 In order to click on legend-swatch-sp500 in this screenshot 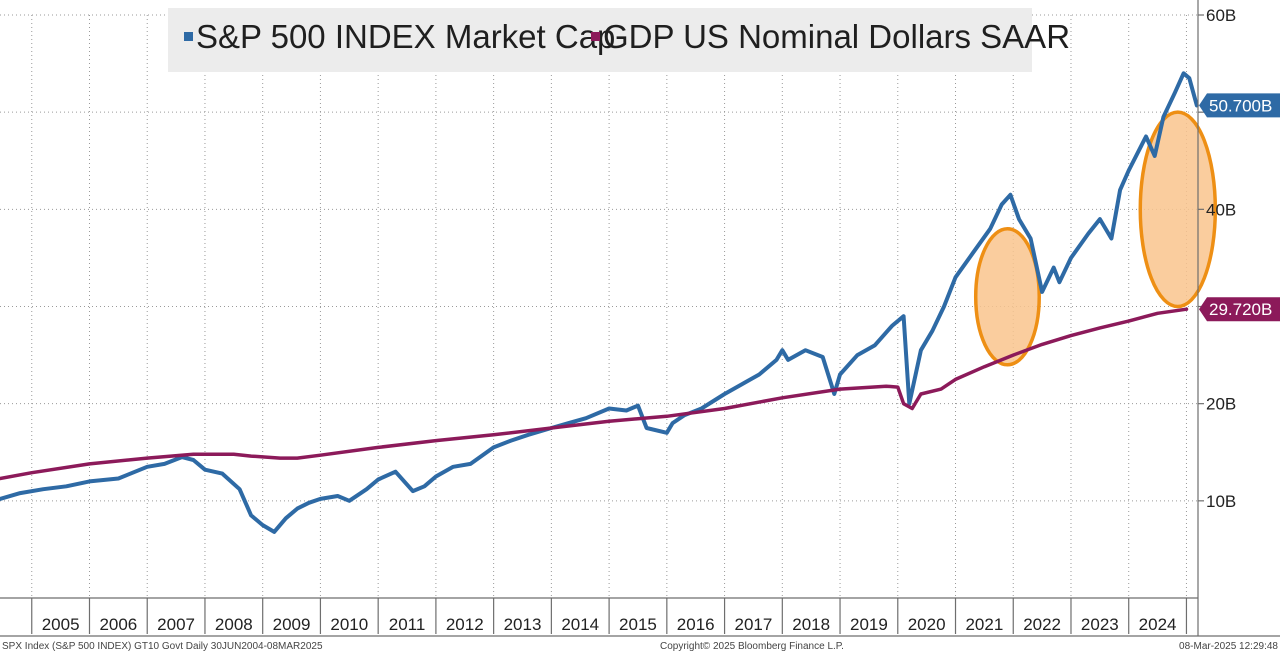, I will do `click(188, 36)`.